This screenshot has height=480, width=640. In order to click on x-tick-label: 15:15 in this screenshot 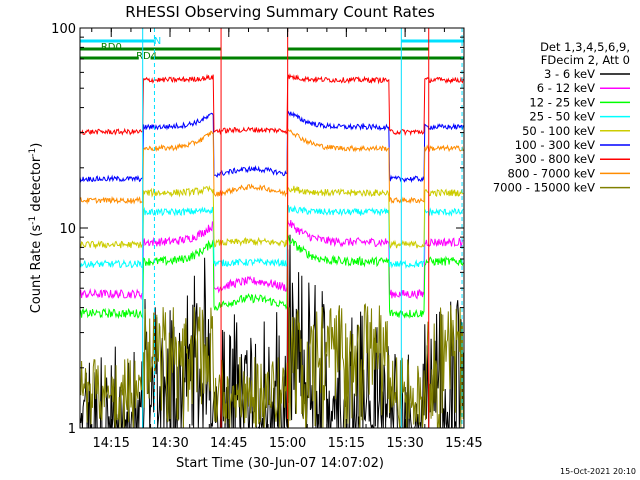, I will do `click(346, 443)`.